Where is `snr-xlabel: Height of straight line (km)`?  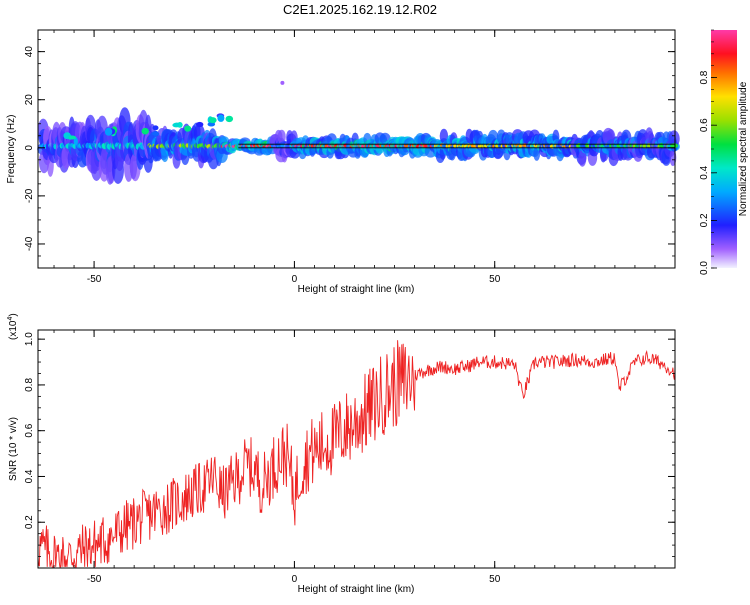
snr-xlabel: Height of straight line (km) is located at coordinates (356, 589).